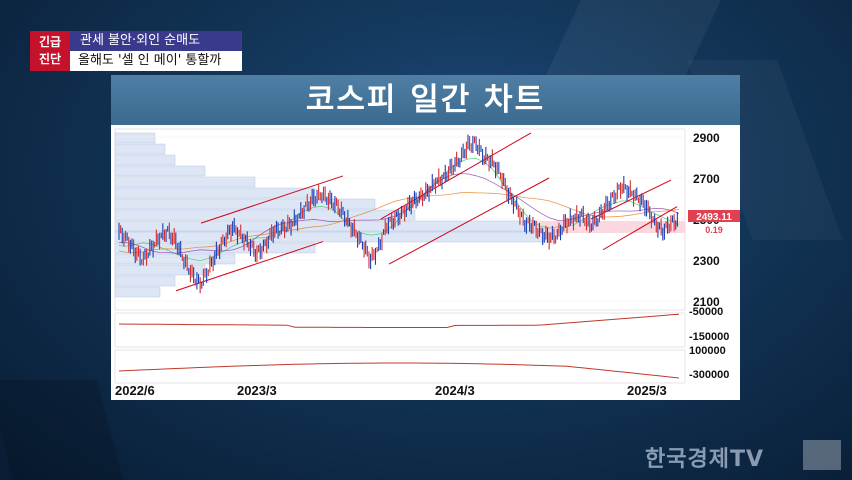 The width and height of the screenshot is (852, 480). I want to click on moving-average-lines, so click(399, 209).